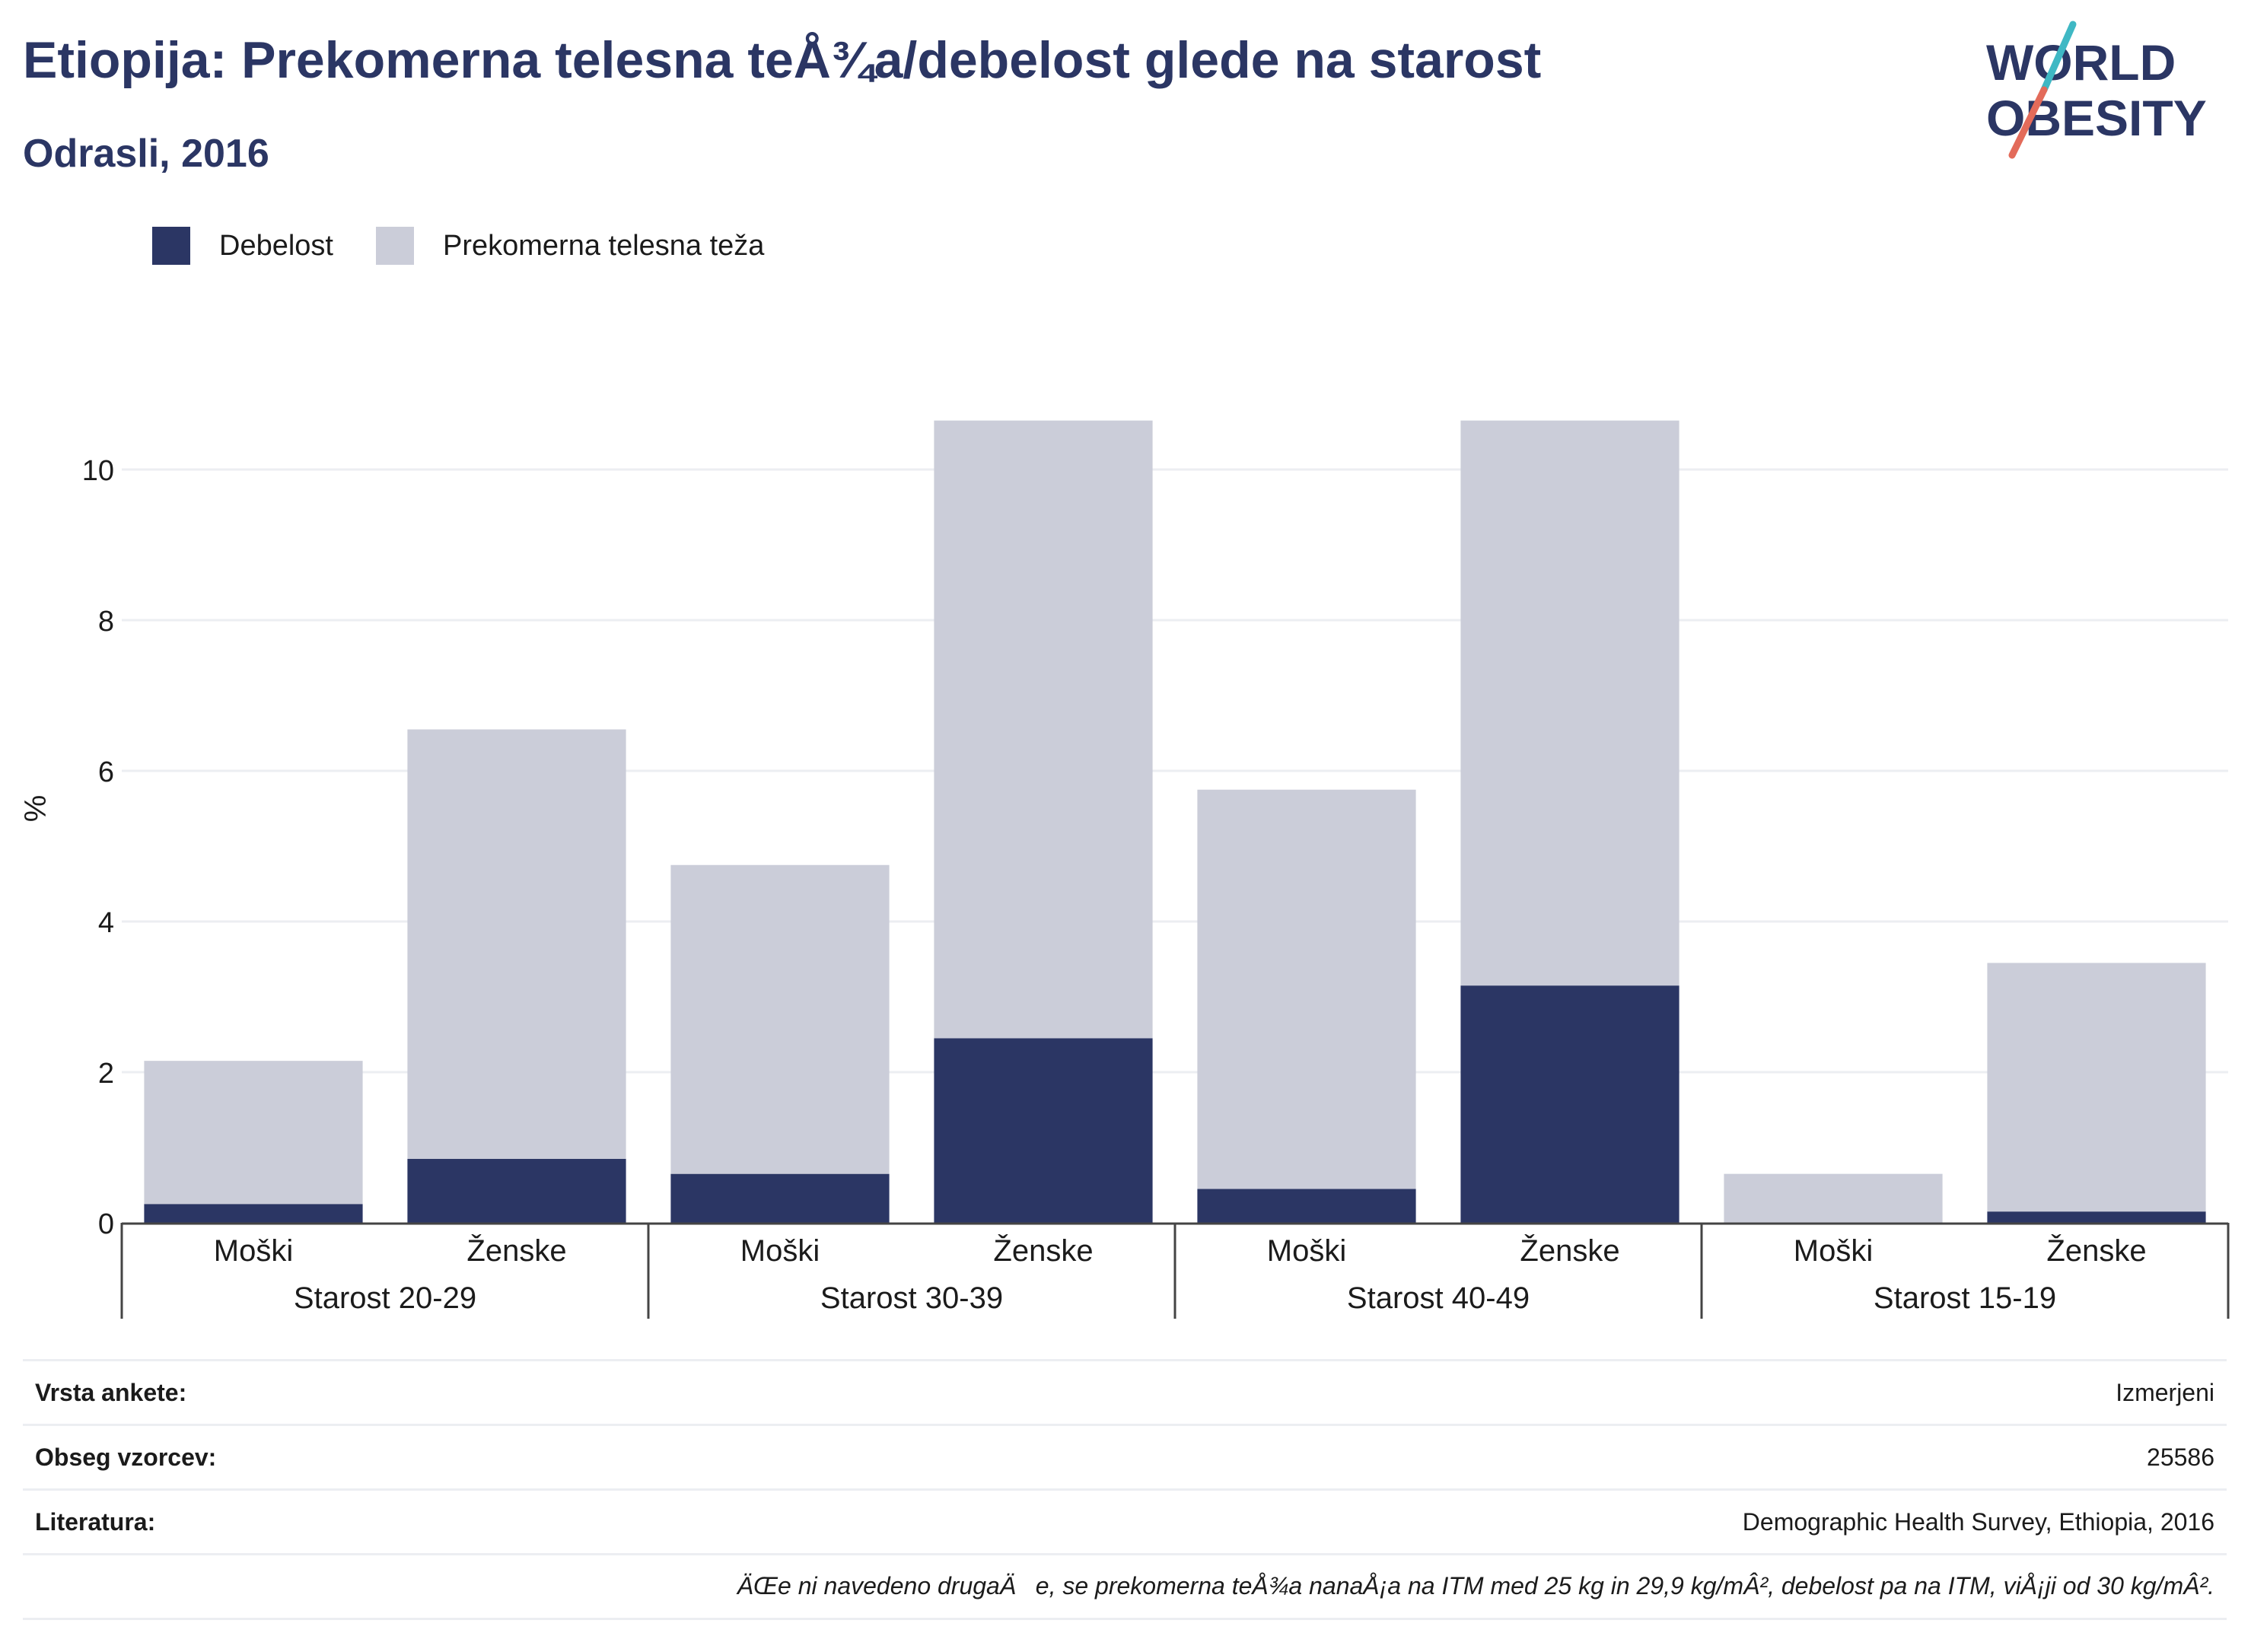 This screenshot has height=1652, width=2251. What do you see at coordinates (1125, 1391) in the screenshot?
I see `info-row-survey-type: Vrsta ankete: Izmerjeni` at bounding box center [1125, 1391].